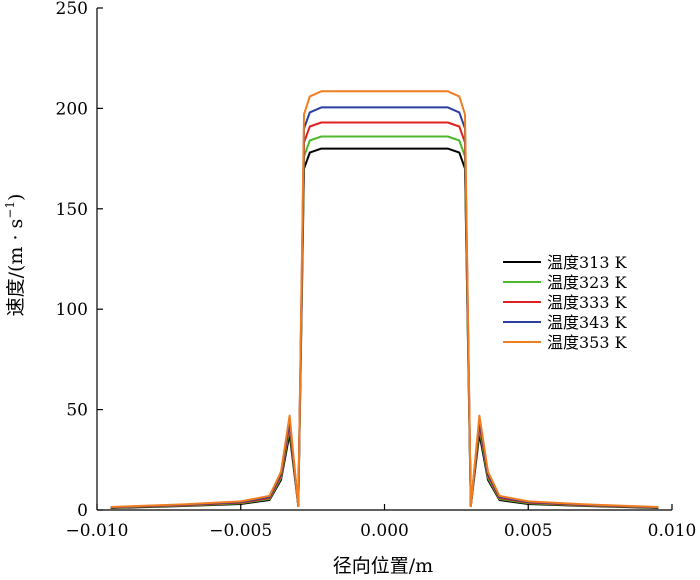  What do you see at coordinates (72, 9) in the screenshot?
I see `y-tick-label: 250` at bounding box center [72, 9].